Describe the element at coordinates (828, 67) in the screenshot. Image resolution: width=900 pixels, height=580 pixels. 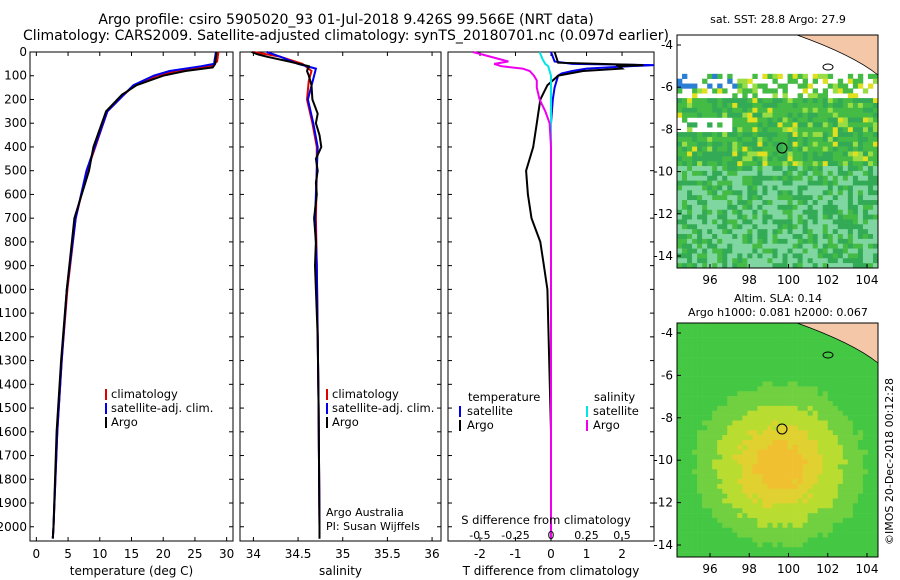
I see `island-outline` at that location.